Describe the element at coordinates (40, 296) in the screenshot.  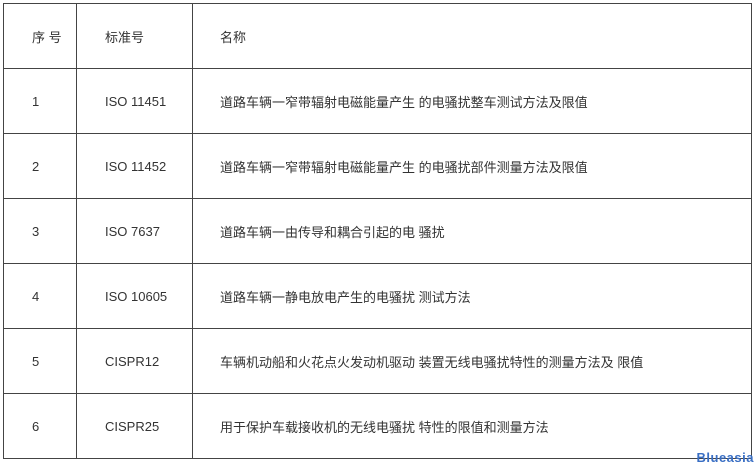
I see `cell-index: 4` at that location.